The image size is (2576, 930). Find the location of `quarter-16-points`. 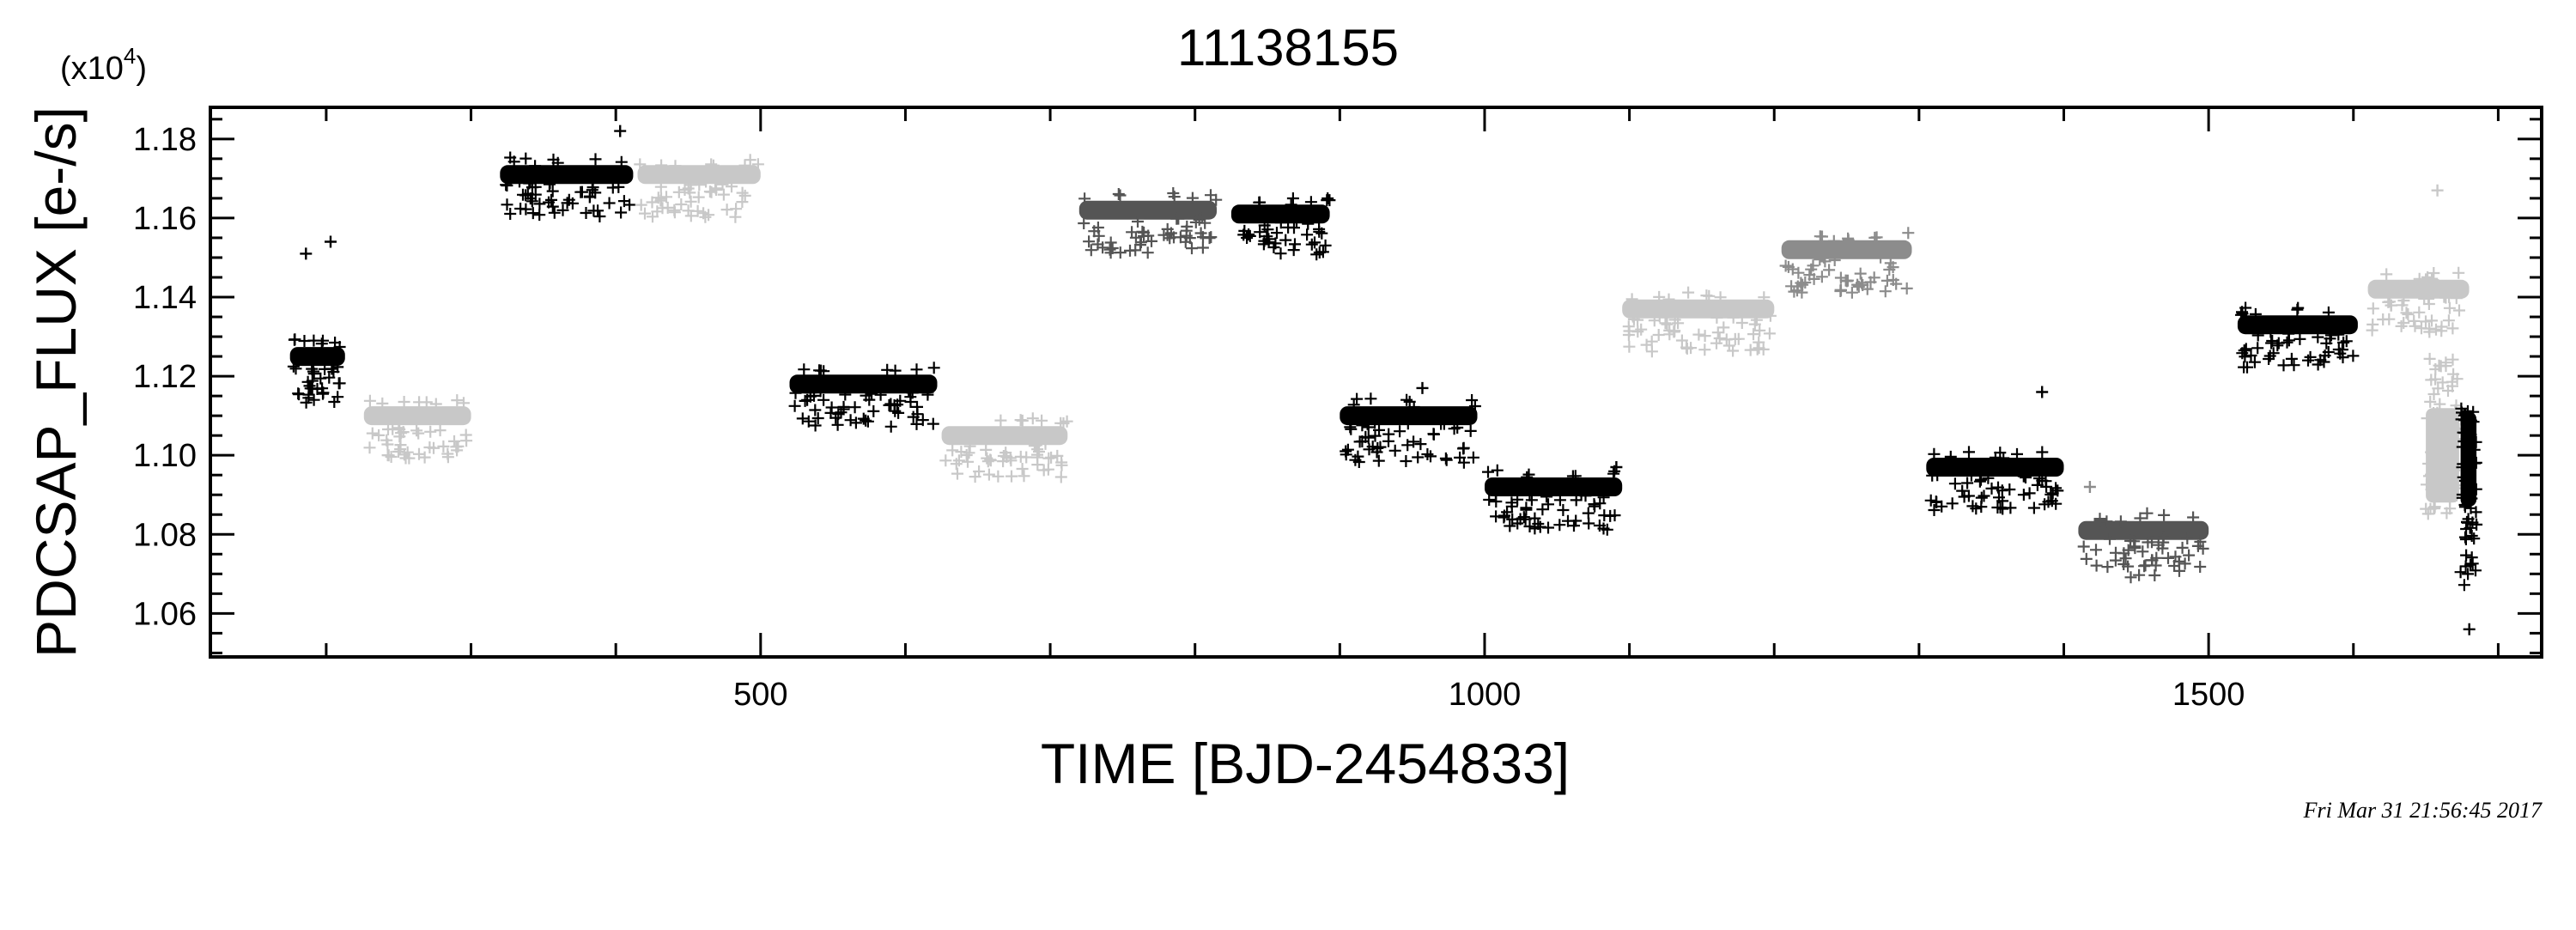

quarter-16-points is located at coordinates (2418, 302).